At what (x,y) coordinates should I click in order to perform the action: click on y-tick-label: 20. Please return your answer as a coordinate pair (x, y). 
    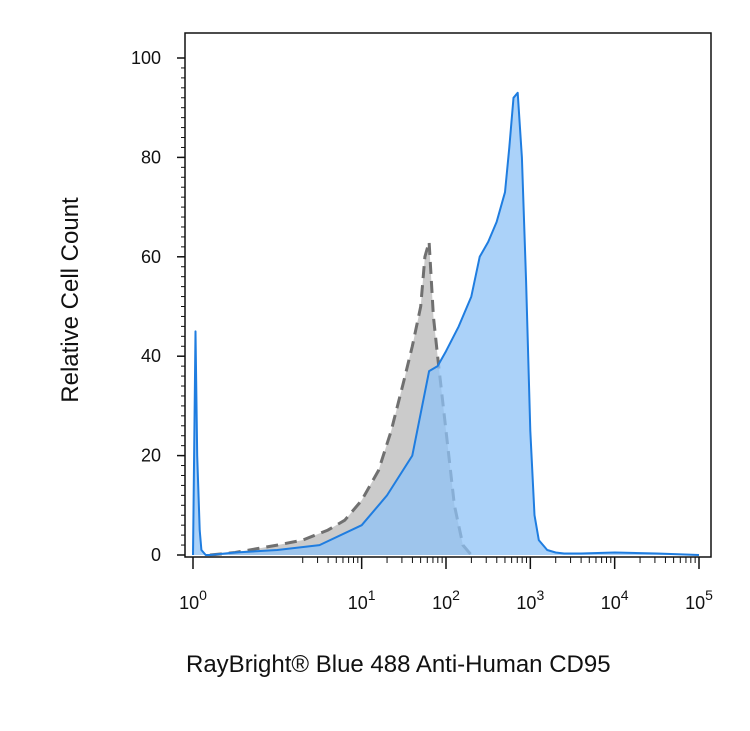
    Looking at the image, I should click on (151, 456).